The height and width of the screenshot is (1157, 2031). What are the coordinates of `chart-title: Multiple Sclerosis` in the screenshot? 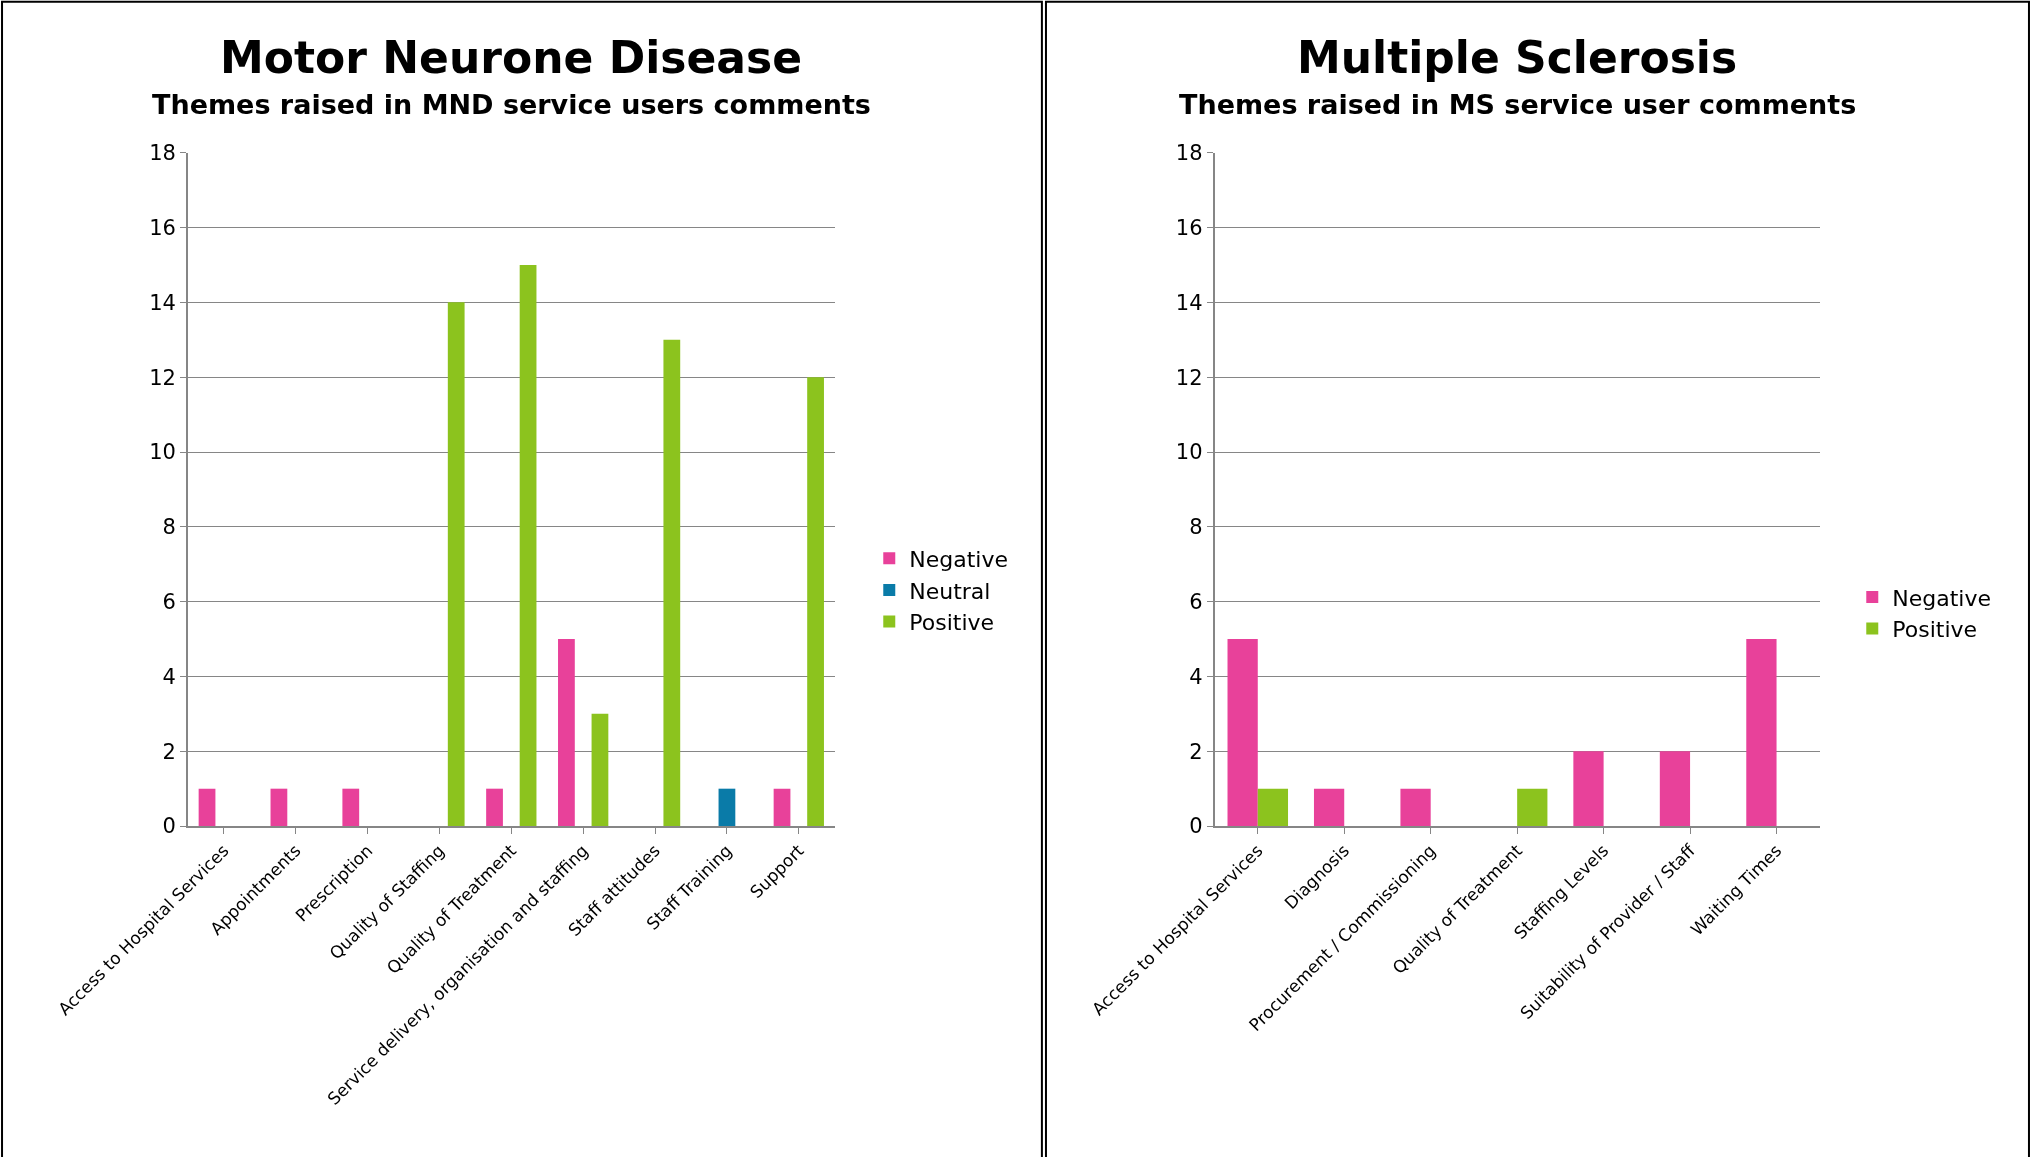 It's located at (1517, 57).